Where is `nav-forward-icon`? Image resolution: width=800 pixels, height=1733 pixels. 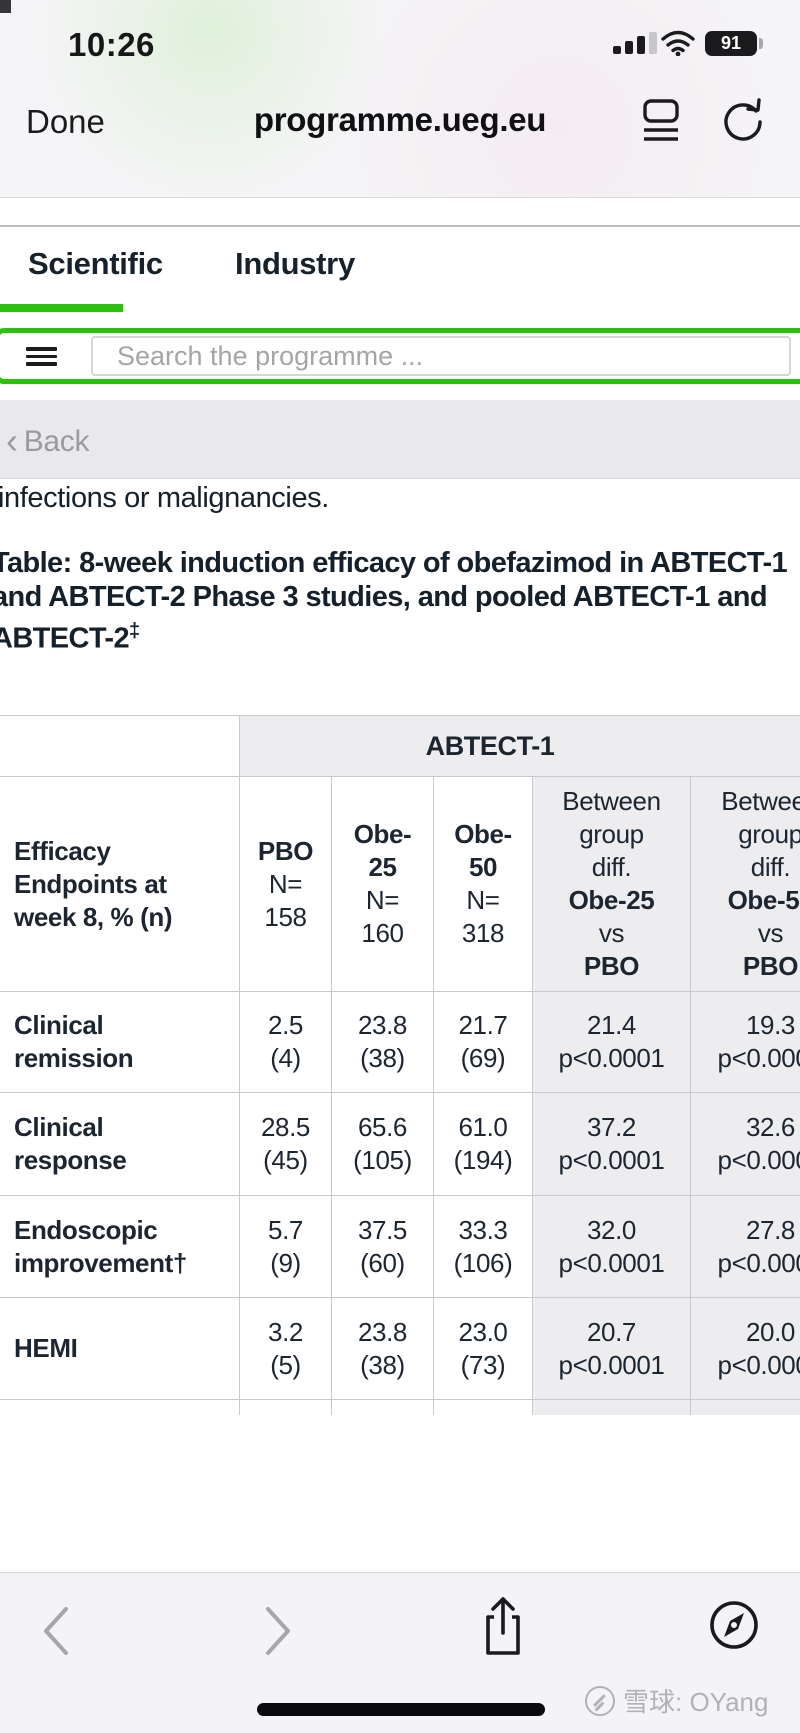 nav-forward-icon is located at coordinates (279, 1631).